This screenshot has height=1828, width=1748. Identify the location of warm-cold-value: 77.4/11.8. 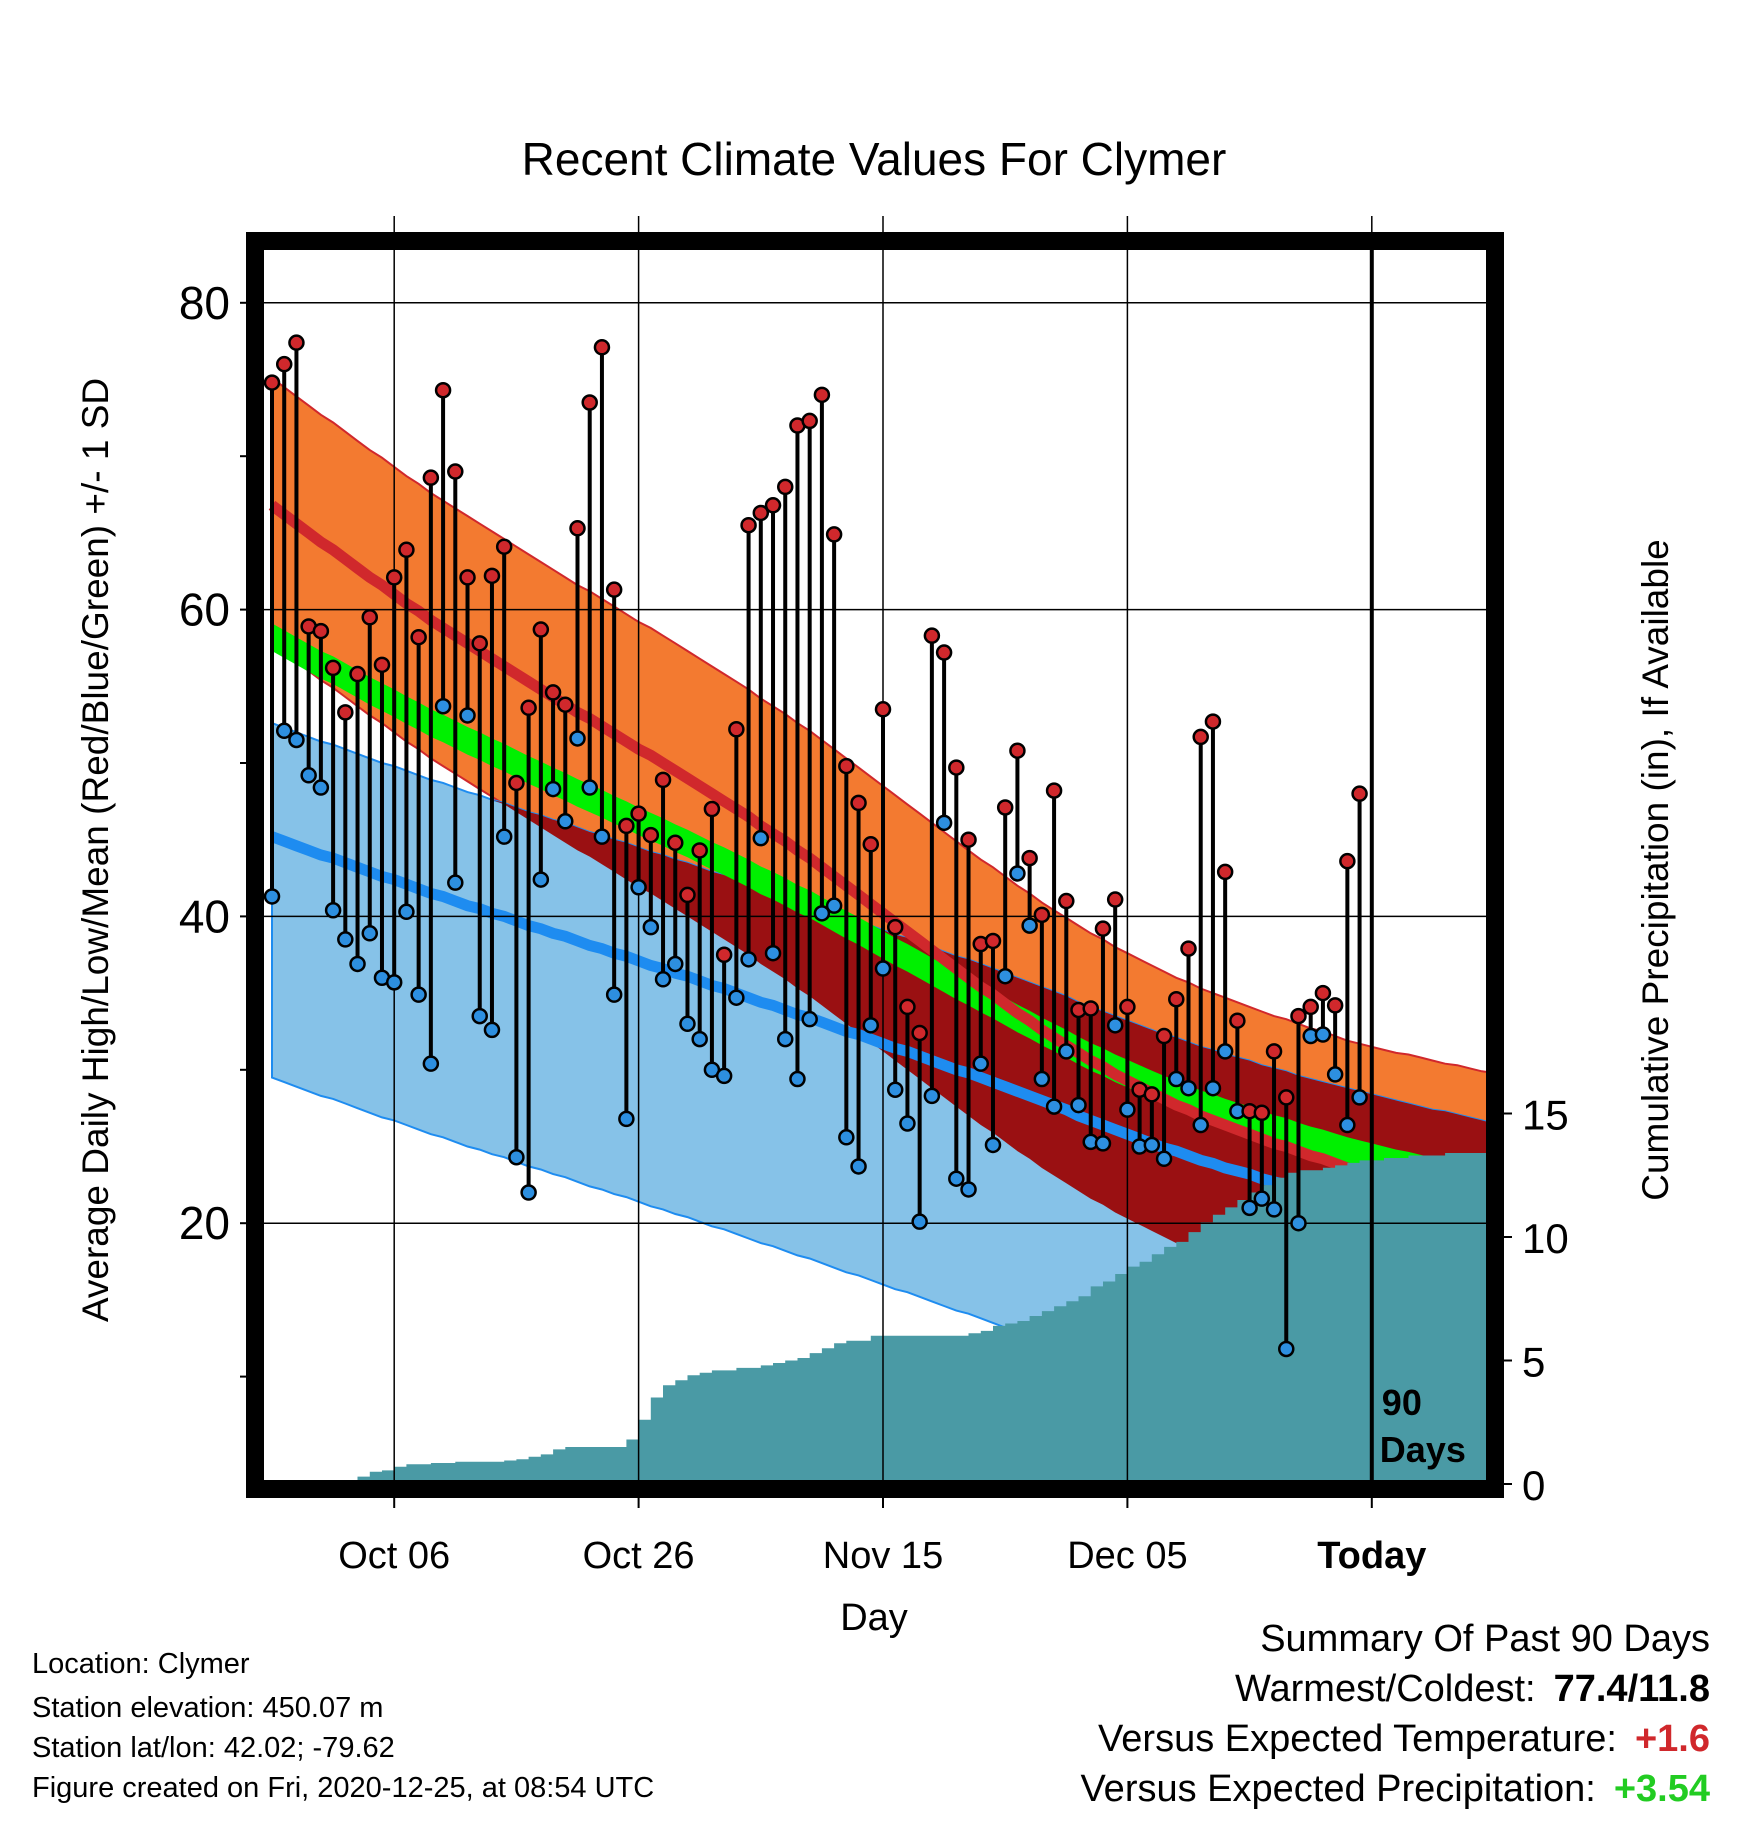
(1631, 1689).